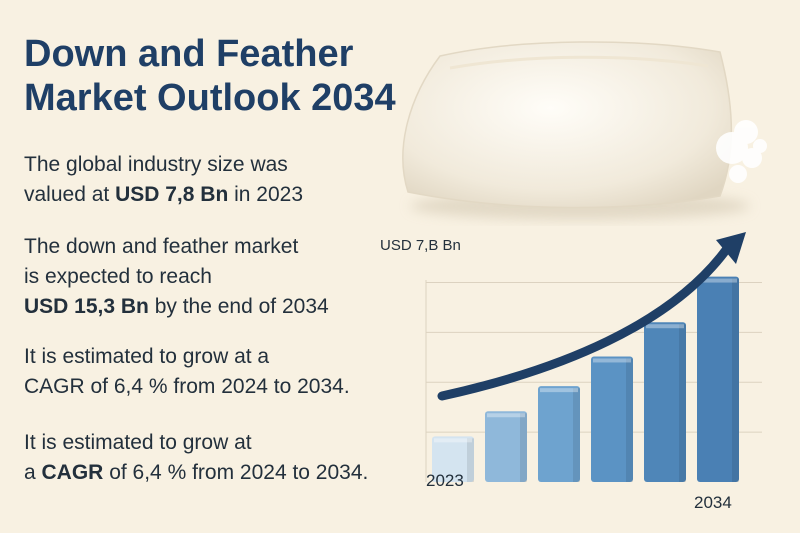  I want to click on x-start-label: 2023, so click(445, 480).